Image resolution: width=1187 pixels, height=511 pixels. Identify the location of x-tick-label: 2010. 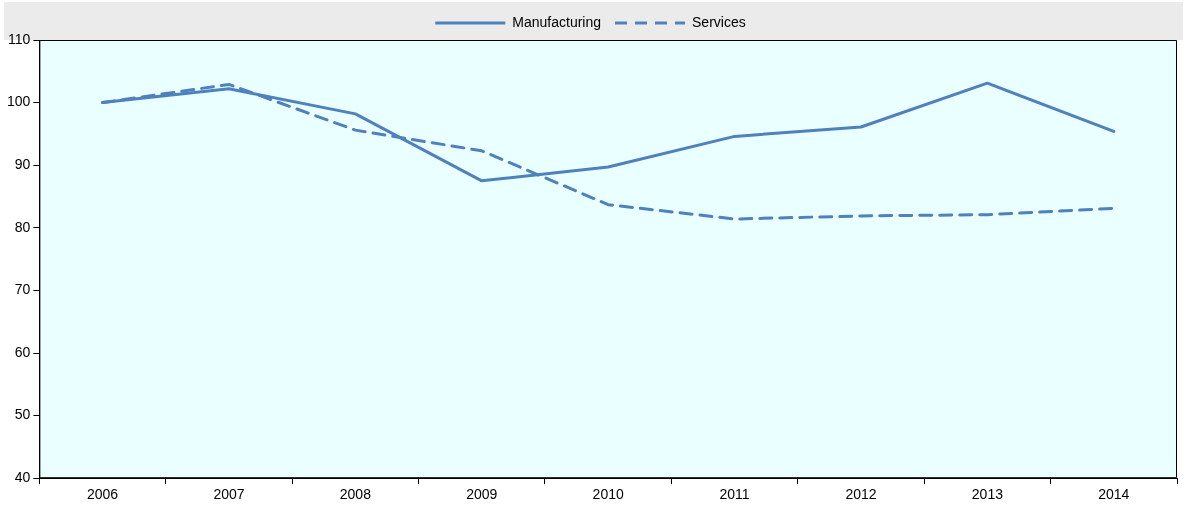
(608, 494).